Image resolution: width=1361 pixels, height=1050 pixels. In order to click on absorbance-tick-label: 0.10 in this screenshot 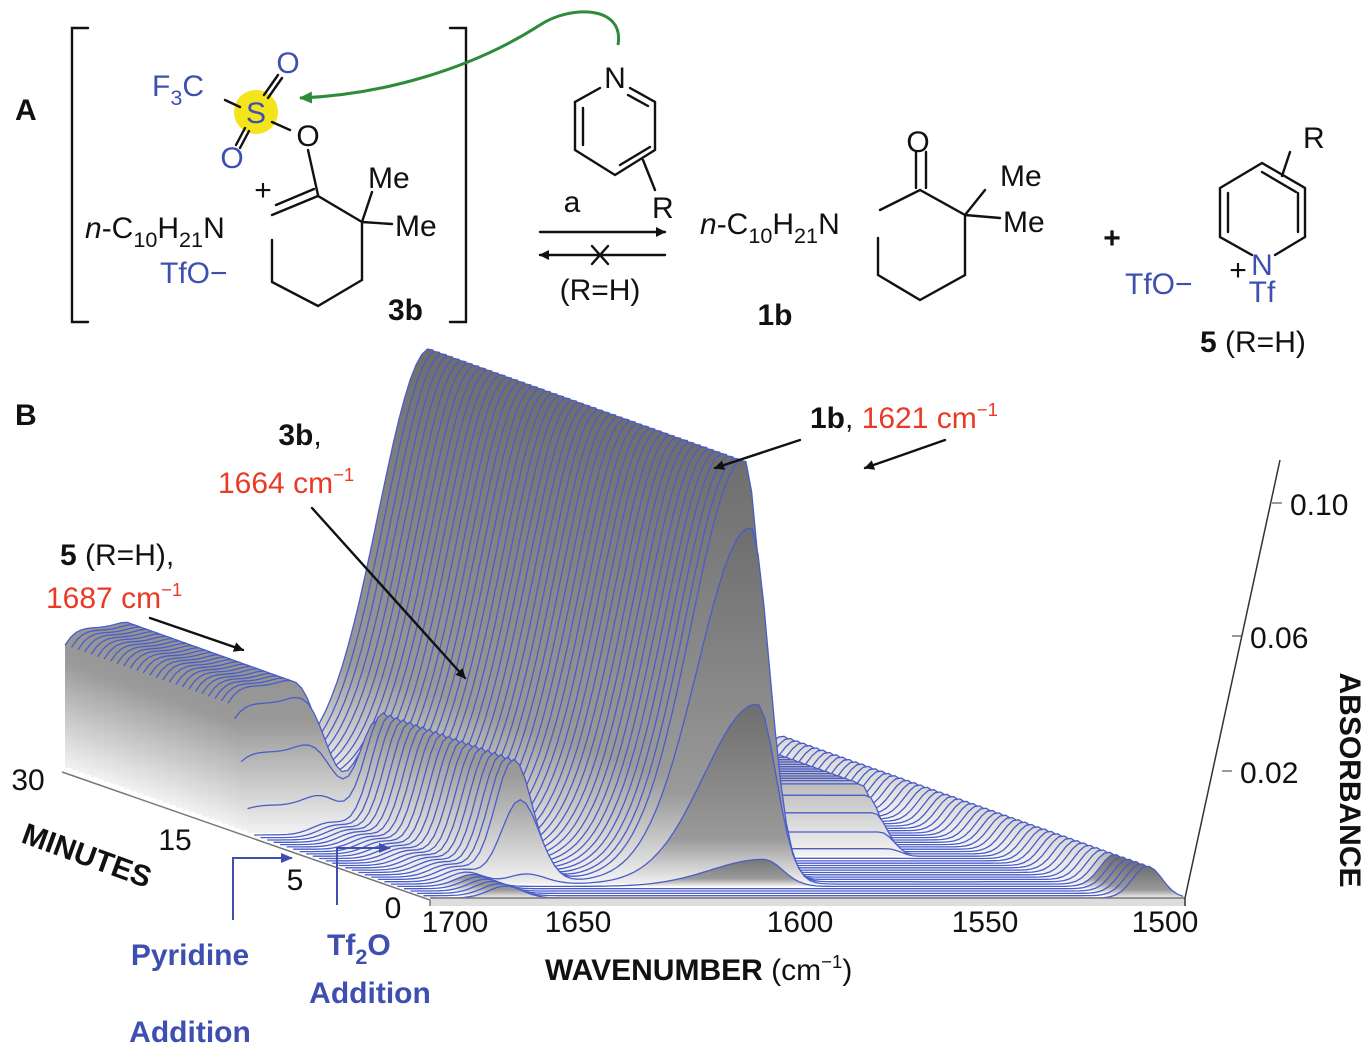, I will do `click(1319, 505)`.